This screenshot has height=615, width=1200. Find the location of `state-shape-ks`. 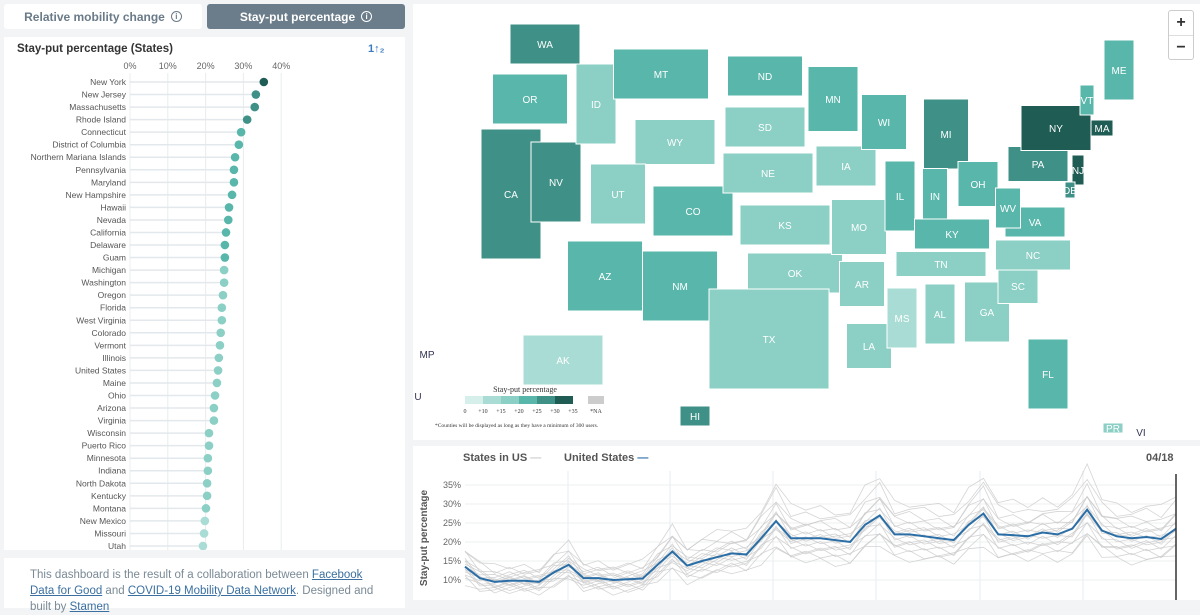

state-shape-ks is located at coordinates (785, 225).